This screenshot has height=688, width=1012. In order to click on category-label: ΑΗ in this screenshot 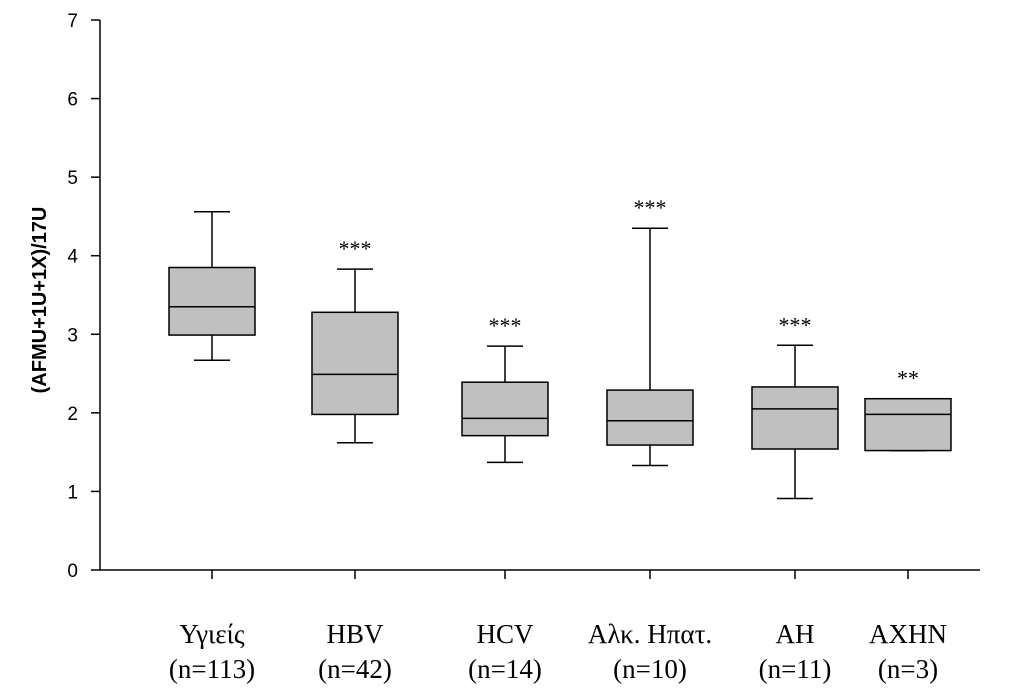, I will do `click(795, 634)`.